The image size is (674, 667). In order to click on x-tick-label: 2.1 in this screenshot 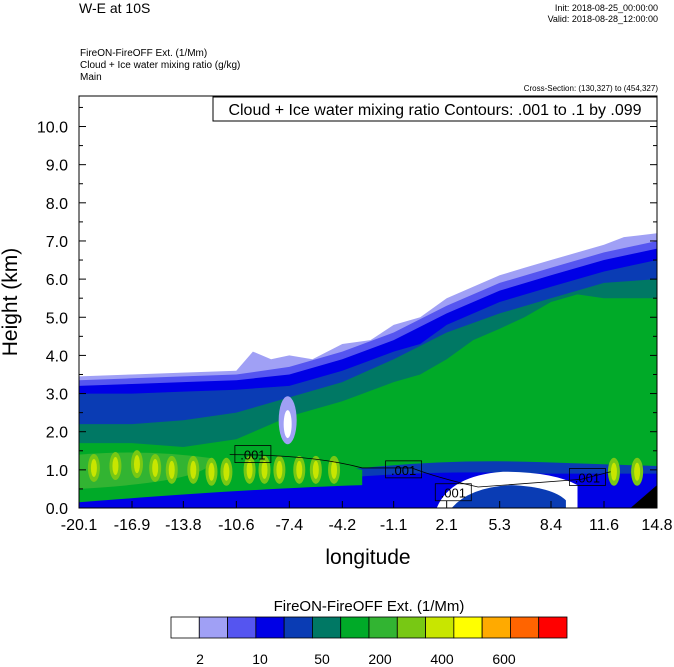, I will do `click(447, 525)`.